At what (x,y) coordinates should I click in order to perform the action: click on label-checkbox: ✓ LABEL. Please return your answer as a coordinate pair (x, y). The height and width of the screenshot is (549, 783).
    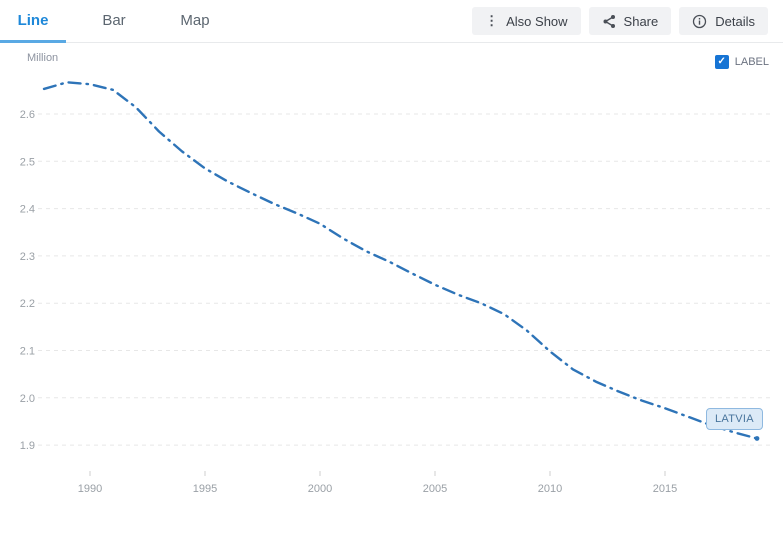
    Looking at the image, I should click on (741, 62).